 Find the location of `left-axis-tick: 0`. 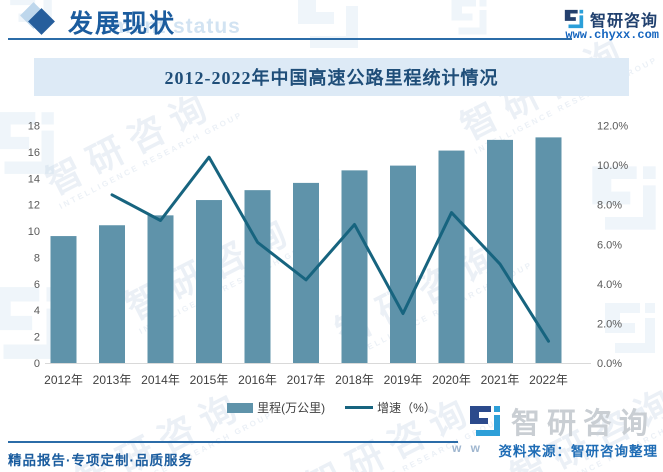

left-axis-tick: 0 is located at coordinates (37, 364).